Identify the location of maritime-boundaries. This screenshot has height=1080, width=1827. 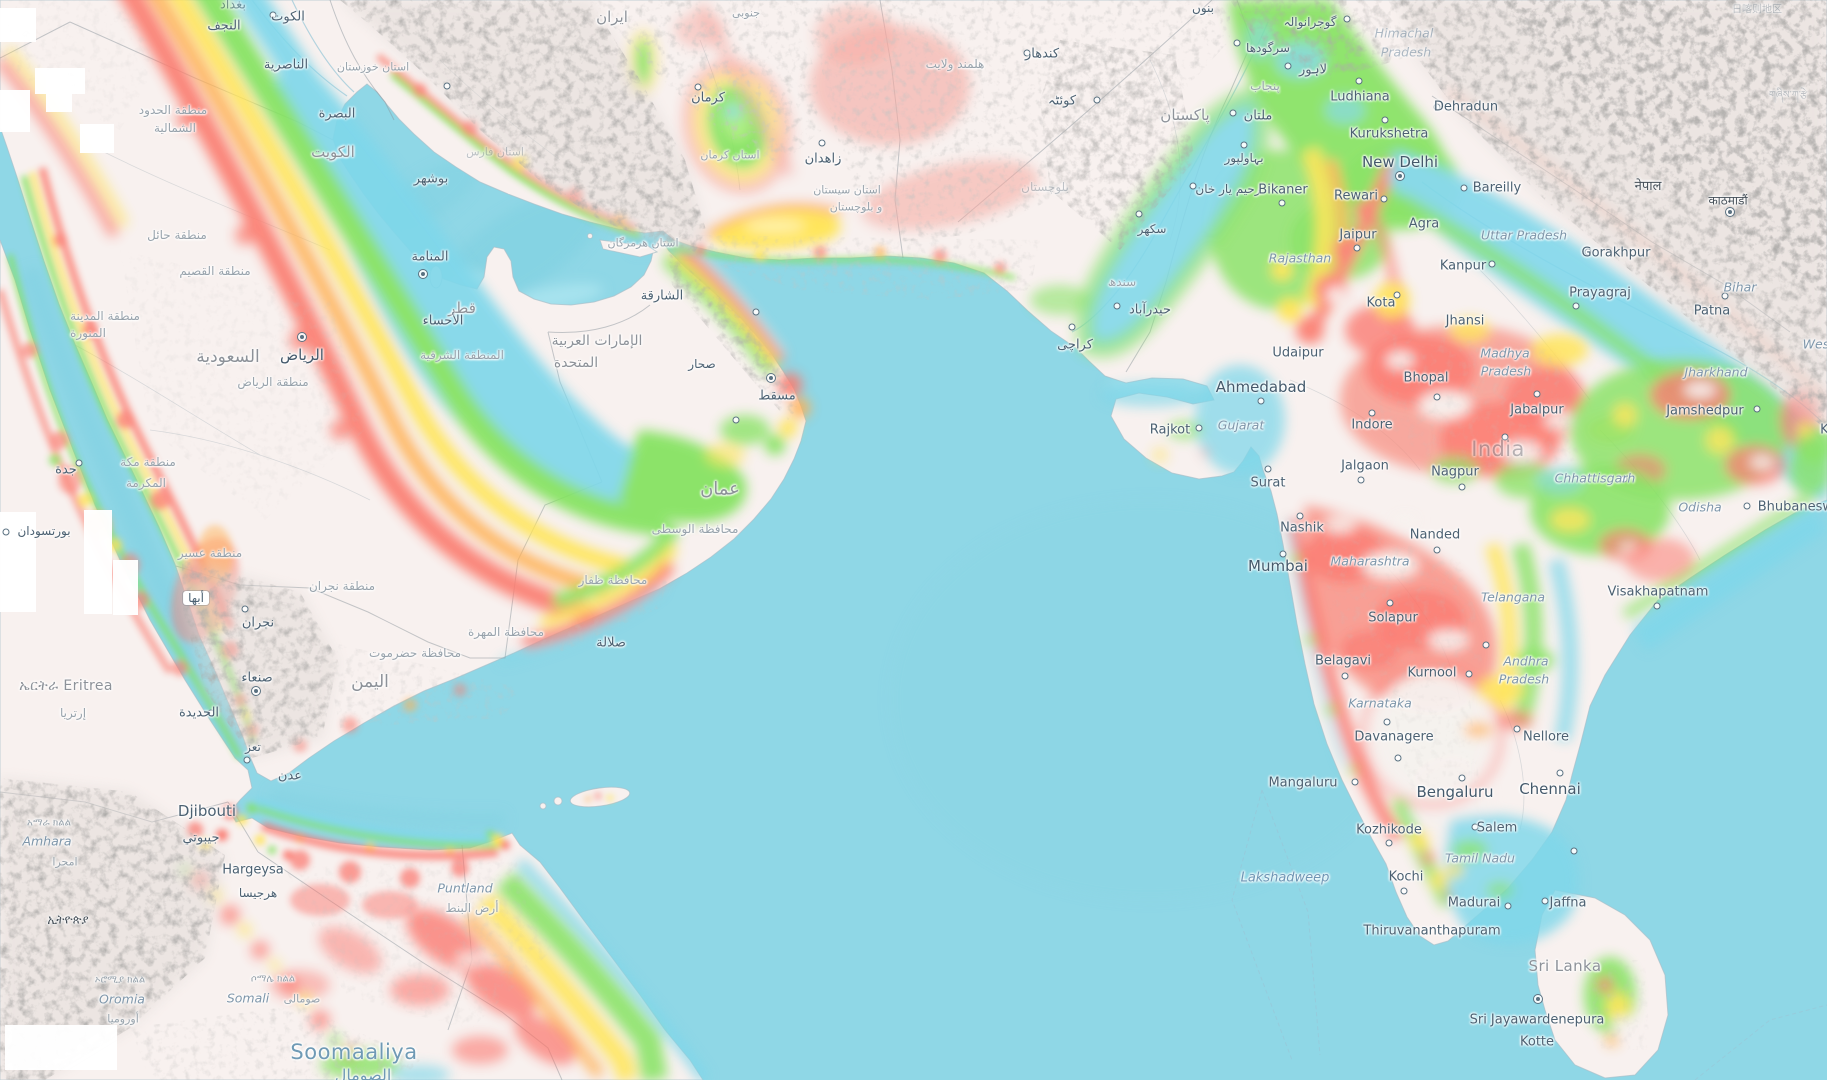
(1529, 934).